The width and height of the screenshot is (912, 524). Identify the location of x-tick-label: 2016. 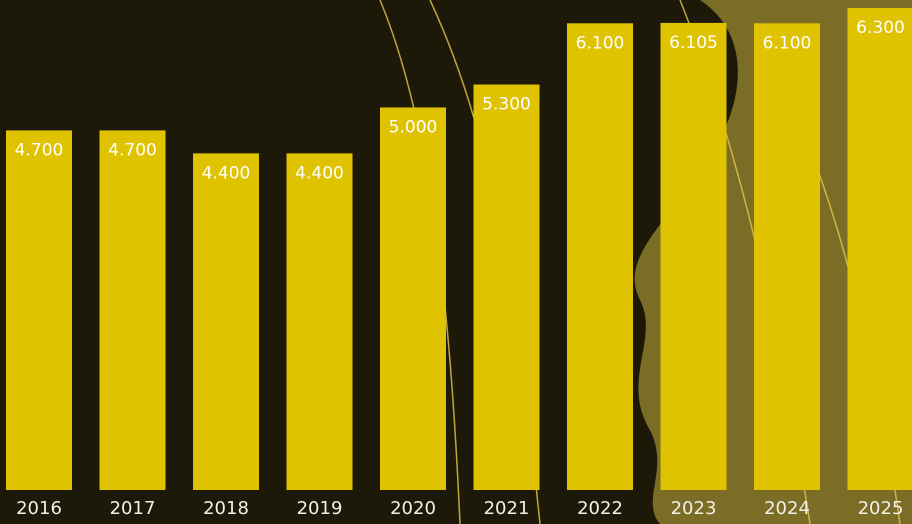
(39, 508).